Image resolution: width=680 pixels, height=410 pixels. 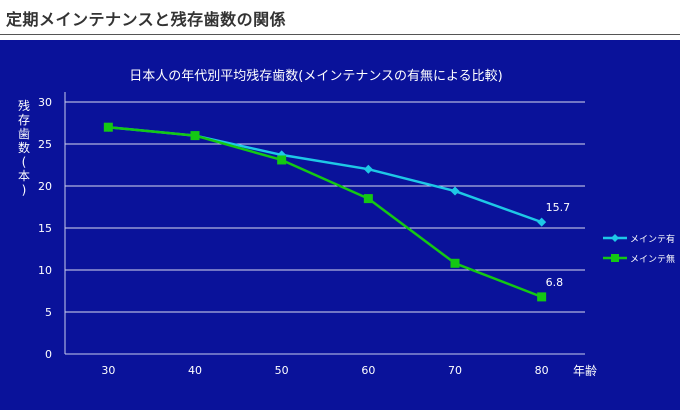 I want to click on x-axis-label: 年齢, so click(x=585, y=370).